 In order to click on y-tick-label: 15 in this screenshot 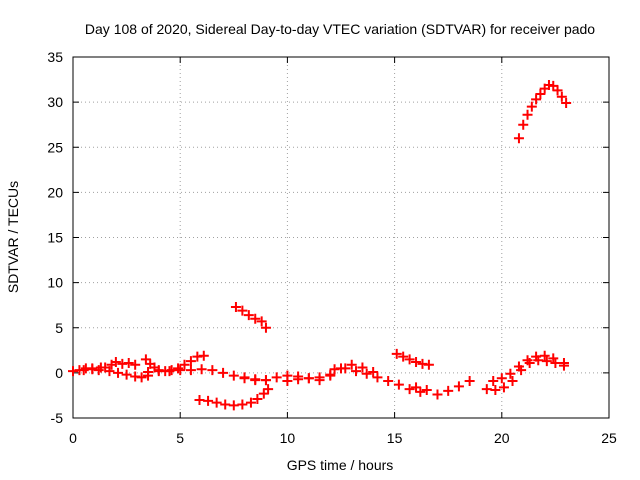, I will do `click(55, 238)`.